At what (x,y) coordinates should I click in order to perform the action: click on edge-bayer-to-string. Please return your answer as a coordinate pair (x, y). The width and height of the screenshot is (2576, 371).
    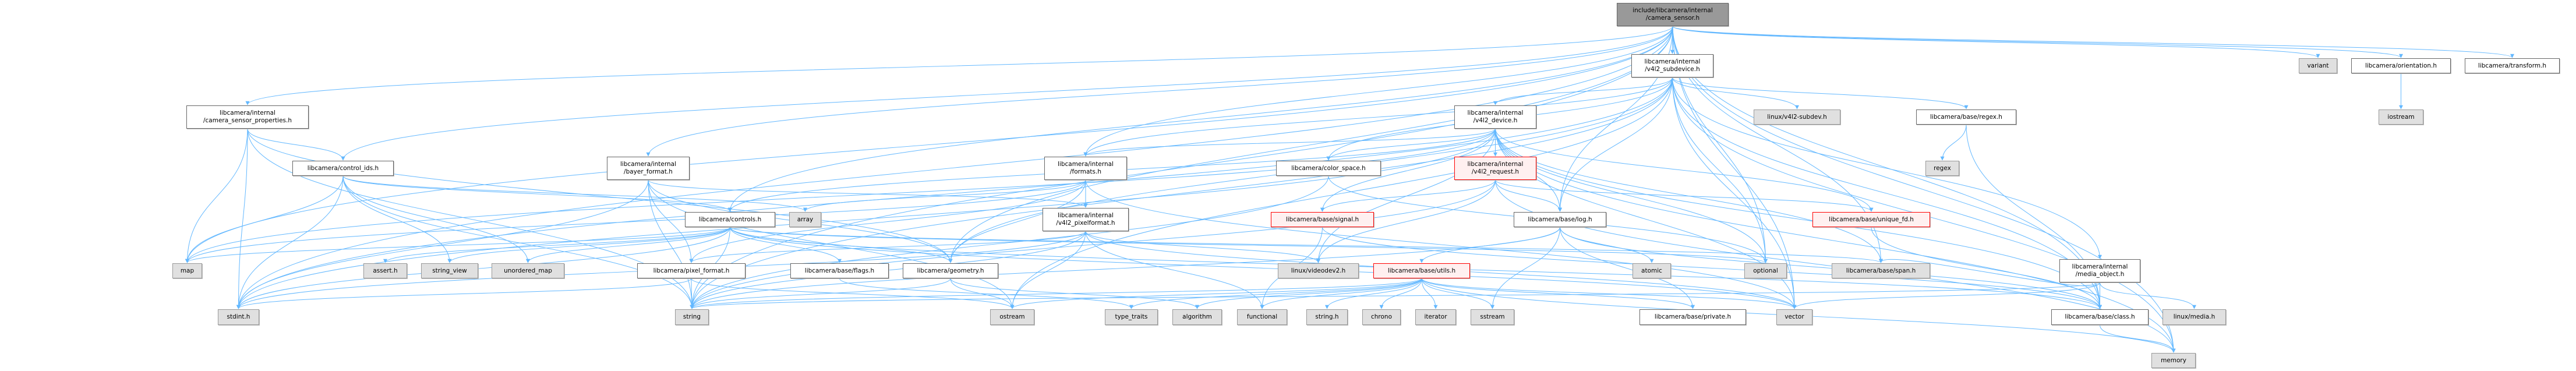
    Looking at the image, I should click on (671, 244).